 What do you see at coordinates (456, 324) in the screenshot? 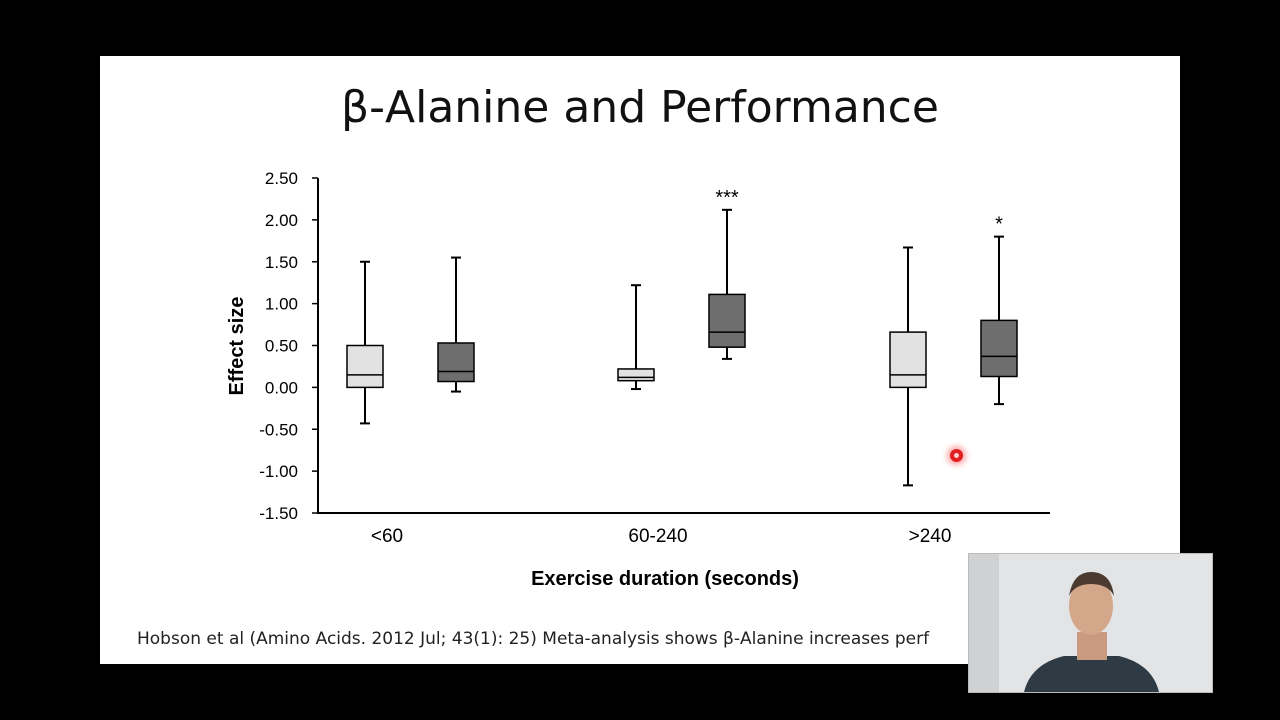
I see `box-plot-beta-alanine` at bounding box center [456, 324].